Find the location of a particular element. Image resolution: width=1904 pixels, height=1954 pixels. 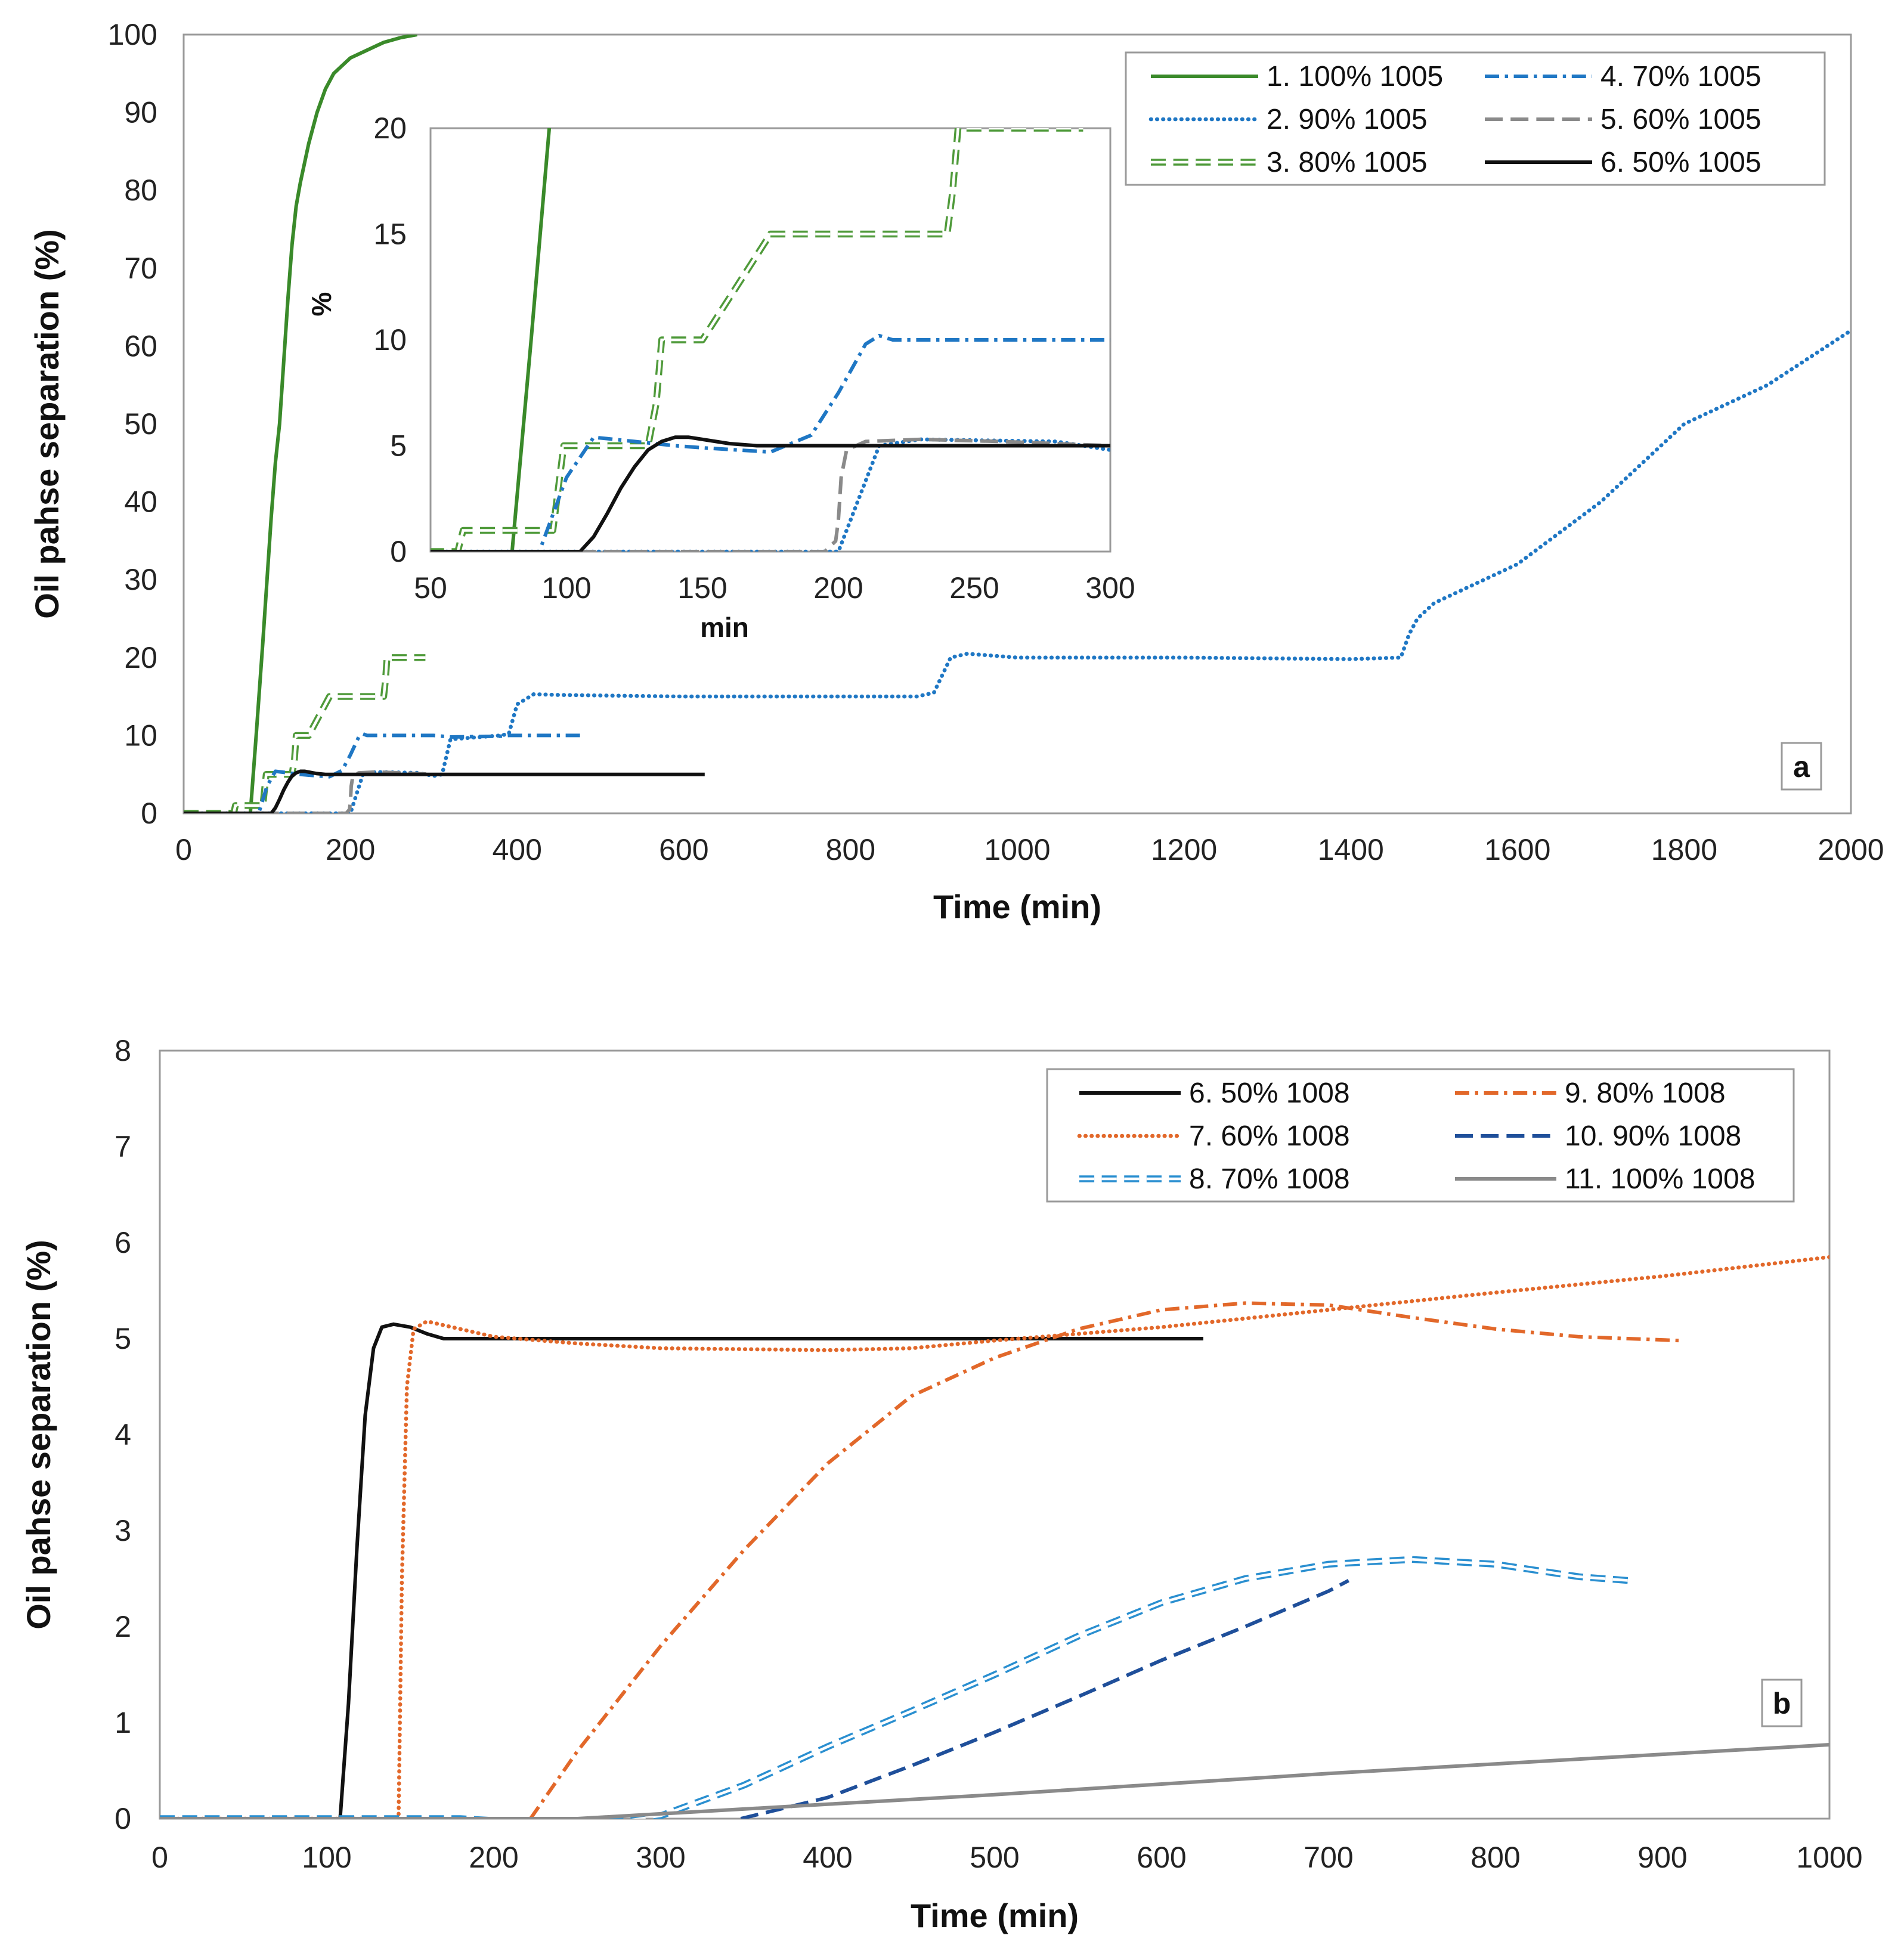

panel-a-x-tick-label: 0 is located at coordinates (183, 849).